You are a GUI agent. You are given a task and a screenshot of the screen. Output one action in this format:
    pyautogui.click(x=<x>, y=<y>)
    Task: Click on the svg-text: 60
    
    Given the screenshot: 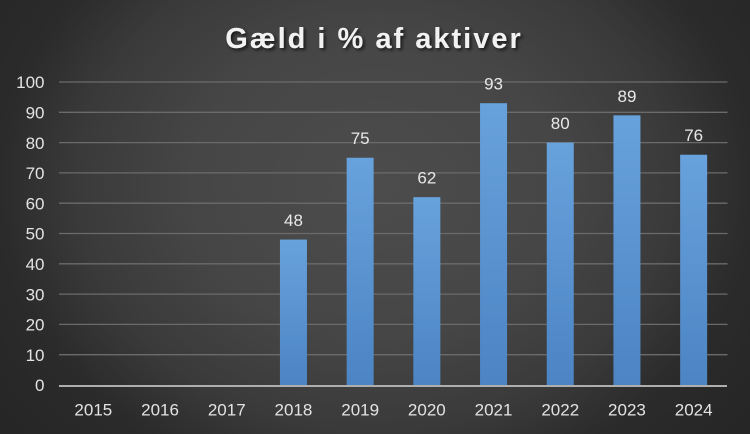 What is the action you would take?
    pyautogui.click(x=35, y=203)
    